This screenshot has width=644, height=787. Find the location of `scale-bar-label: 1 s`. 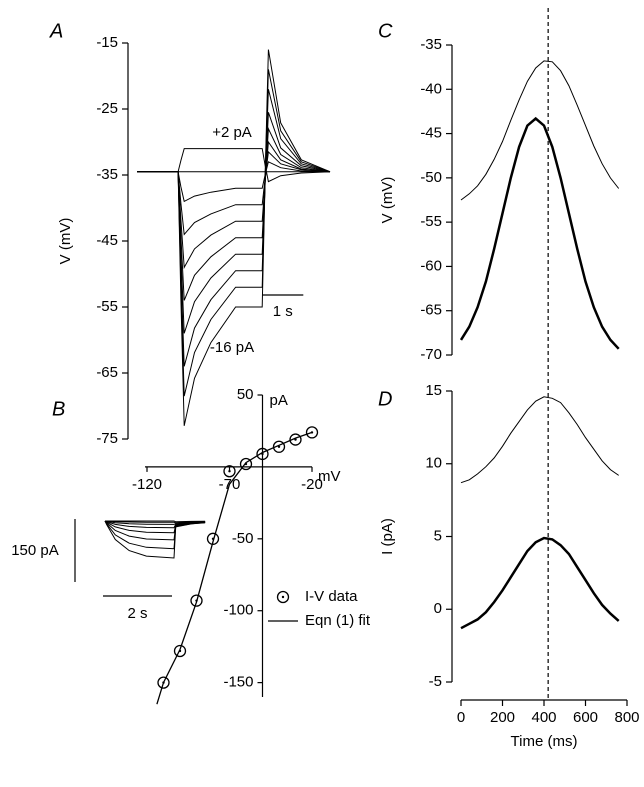

scale-bar-label: 1 s is located at coordinates (283, 311).